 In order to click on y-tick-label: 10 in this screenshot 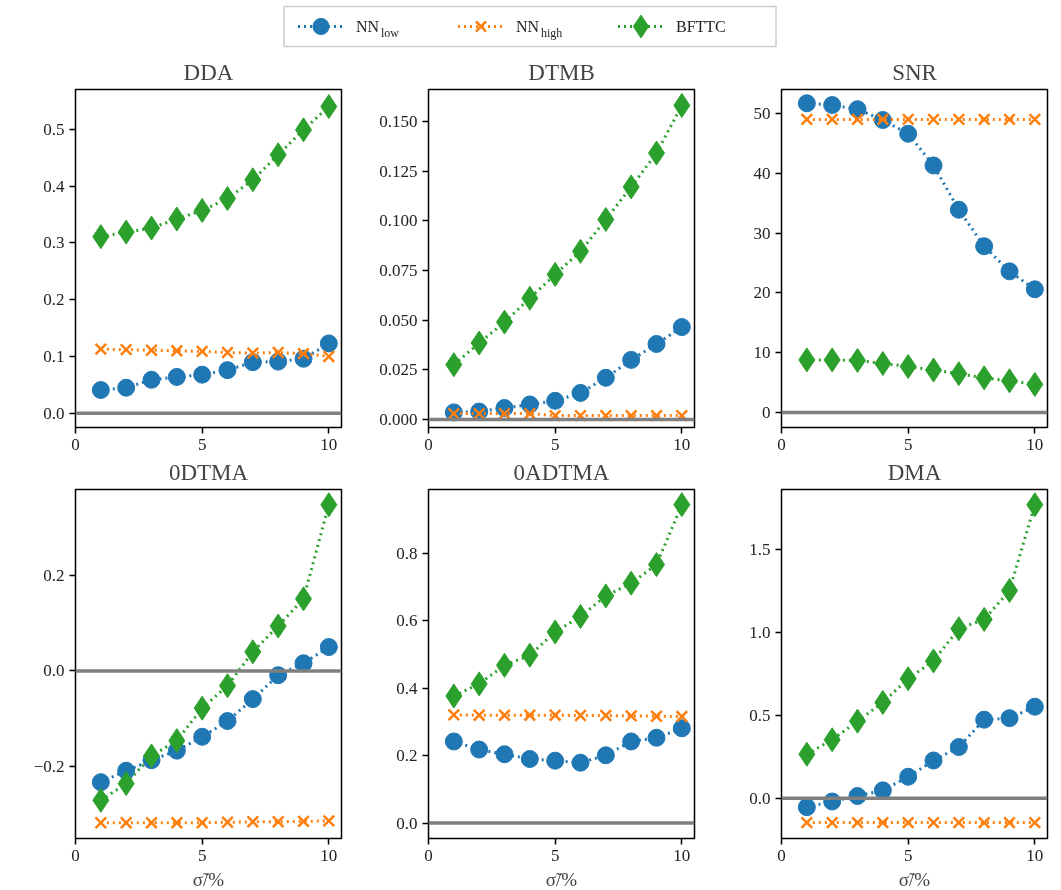, I will do `click(762, 353)`.